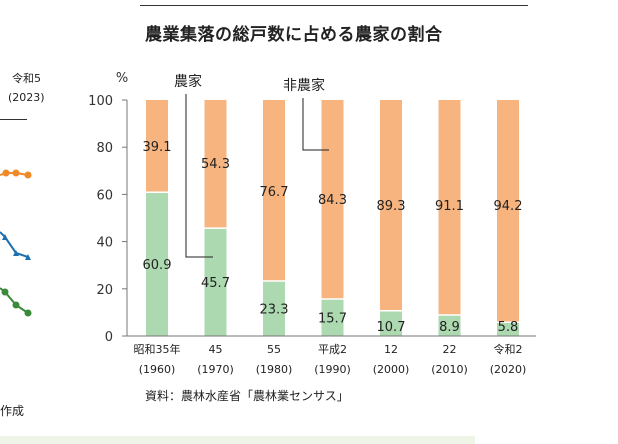 The height and width of the screenshot is (444, 618). I want to click on x-tick-label: 45, so click(216, 349).